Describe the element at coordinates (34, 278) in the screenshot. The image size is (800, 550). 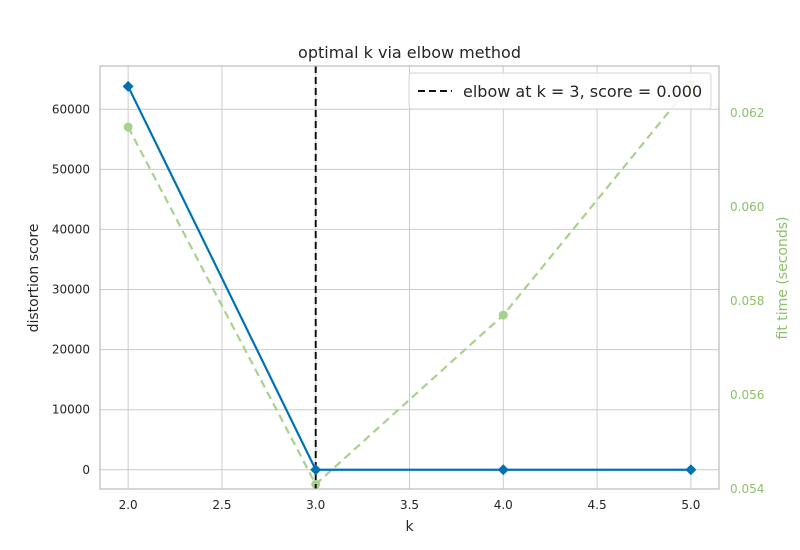
I see `y-axis-label: distortion score` at that location.